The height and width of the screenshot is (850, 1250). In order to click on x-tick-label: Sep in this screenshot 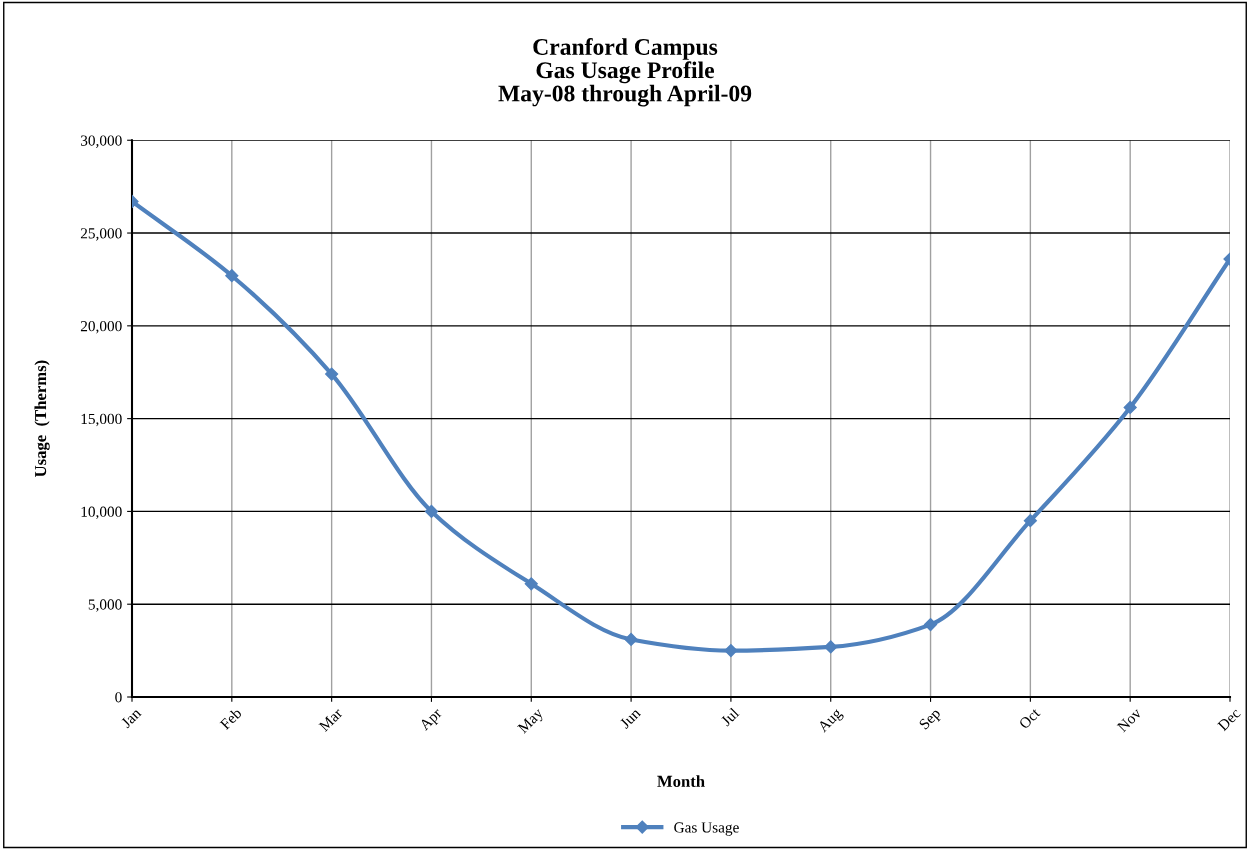, I will do `click(931, 719)`.